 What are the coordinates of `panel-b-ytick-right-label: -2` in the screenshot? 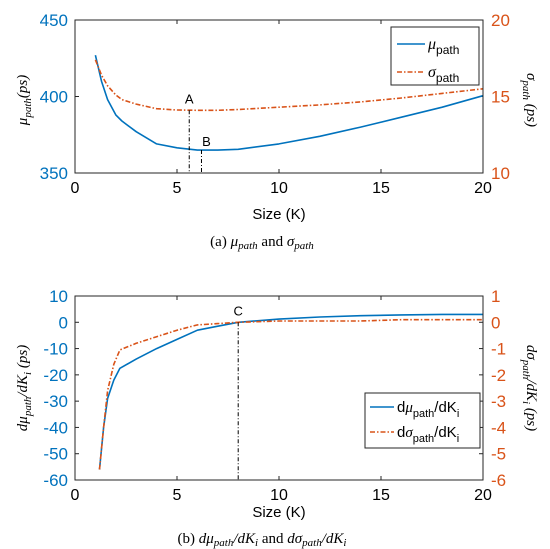 It's located at (498, 375).